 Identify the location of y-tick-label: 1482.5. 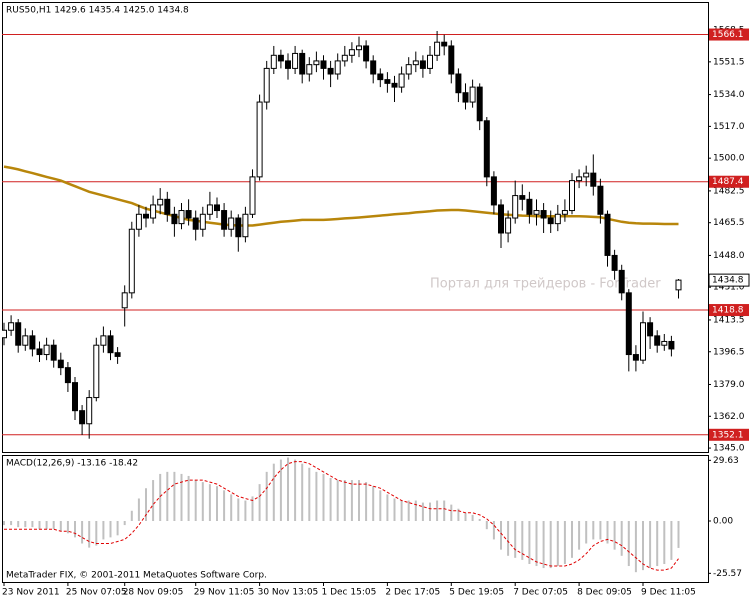
(729, 191).